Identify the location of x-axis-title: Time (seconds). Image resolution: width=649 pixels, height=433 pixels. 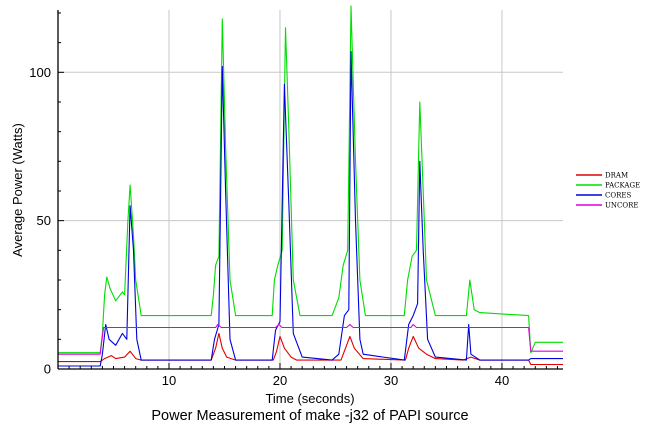
(309, 398).